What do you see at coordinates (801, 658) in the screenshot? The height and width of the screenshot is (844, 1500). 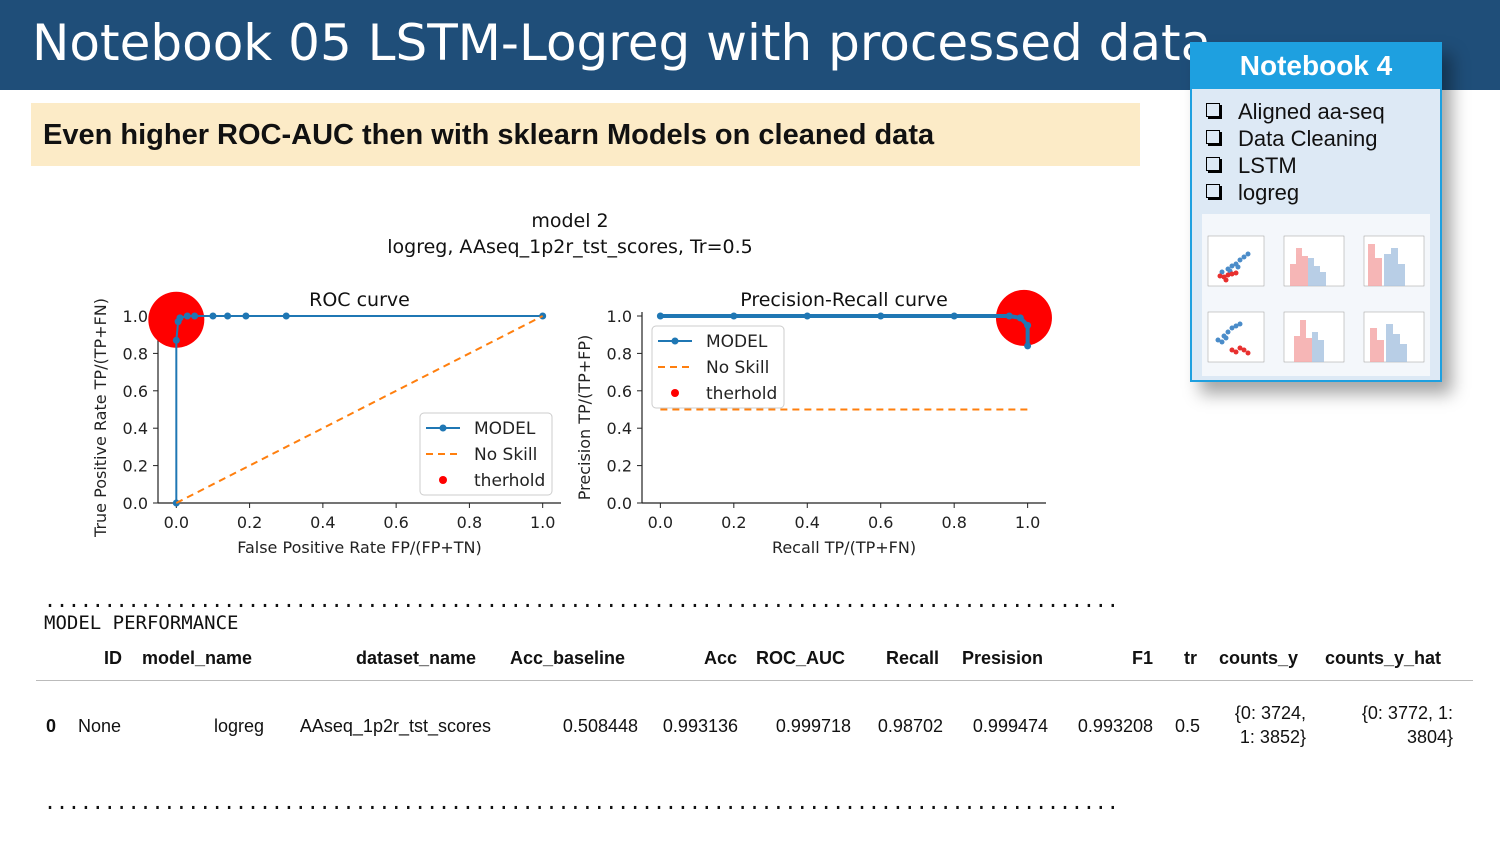 I see `column-header: ROC_AUC` at bounding box center [801, 658].